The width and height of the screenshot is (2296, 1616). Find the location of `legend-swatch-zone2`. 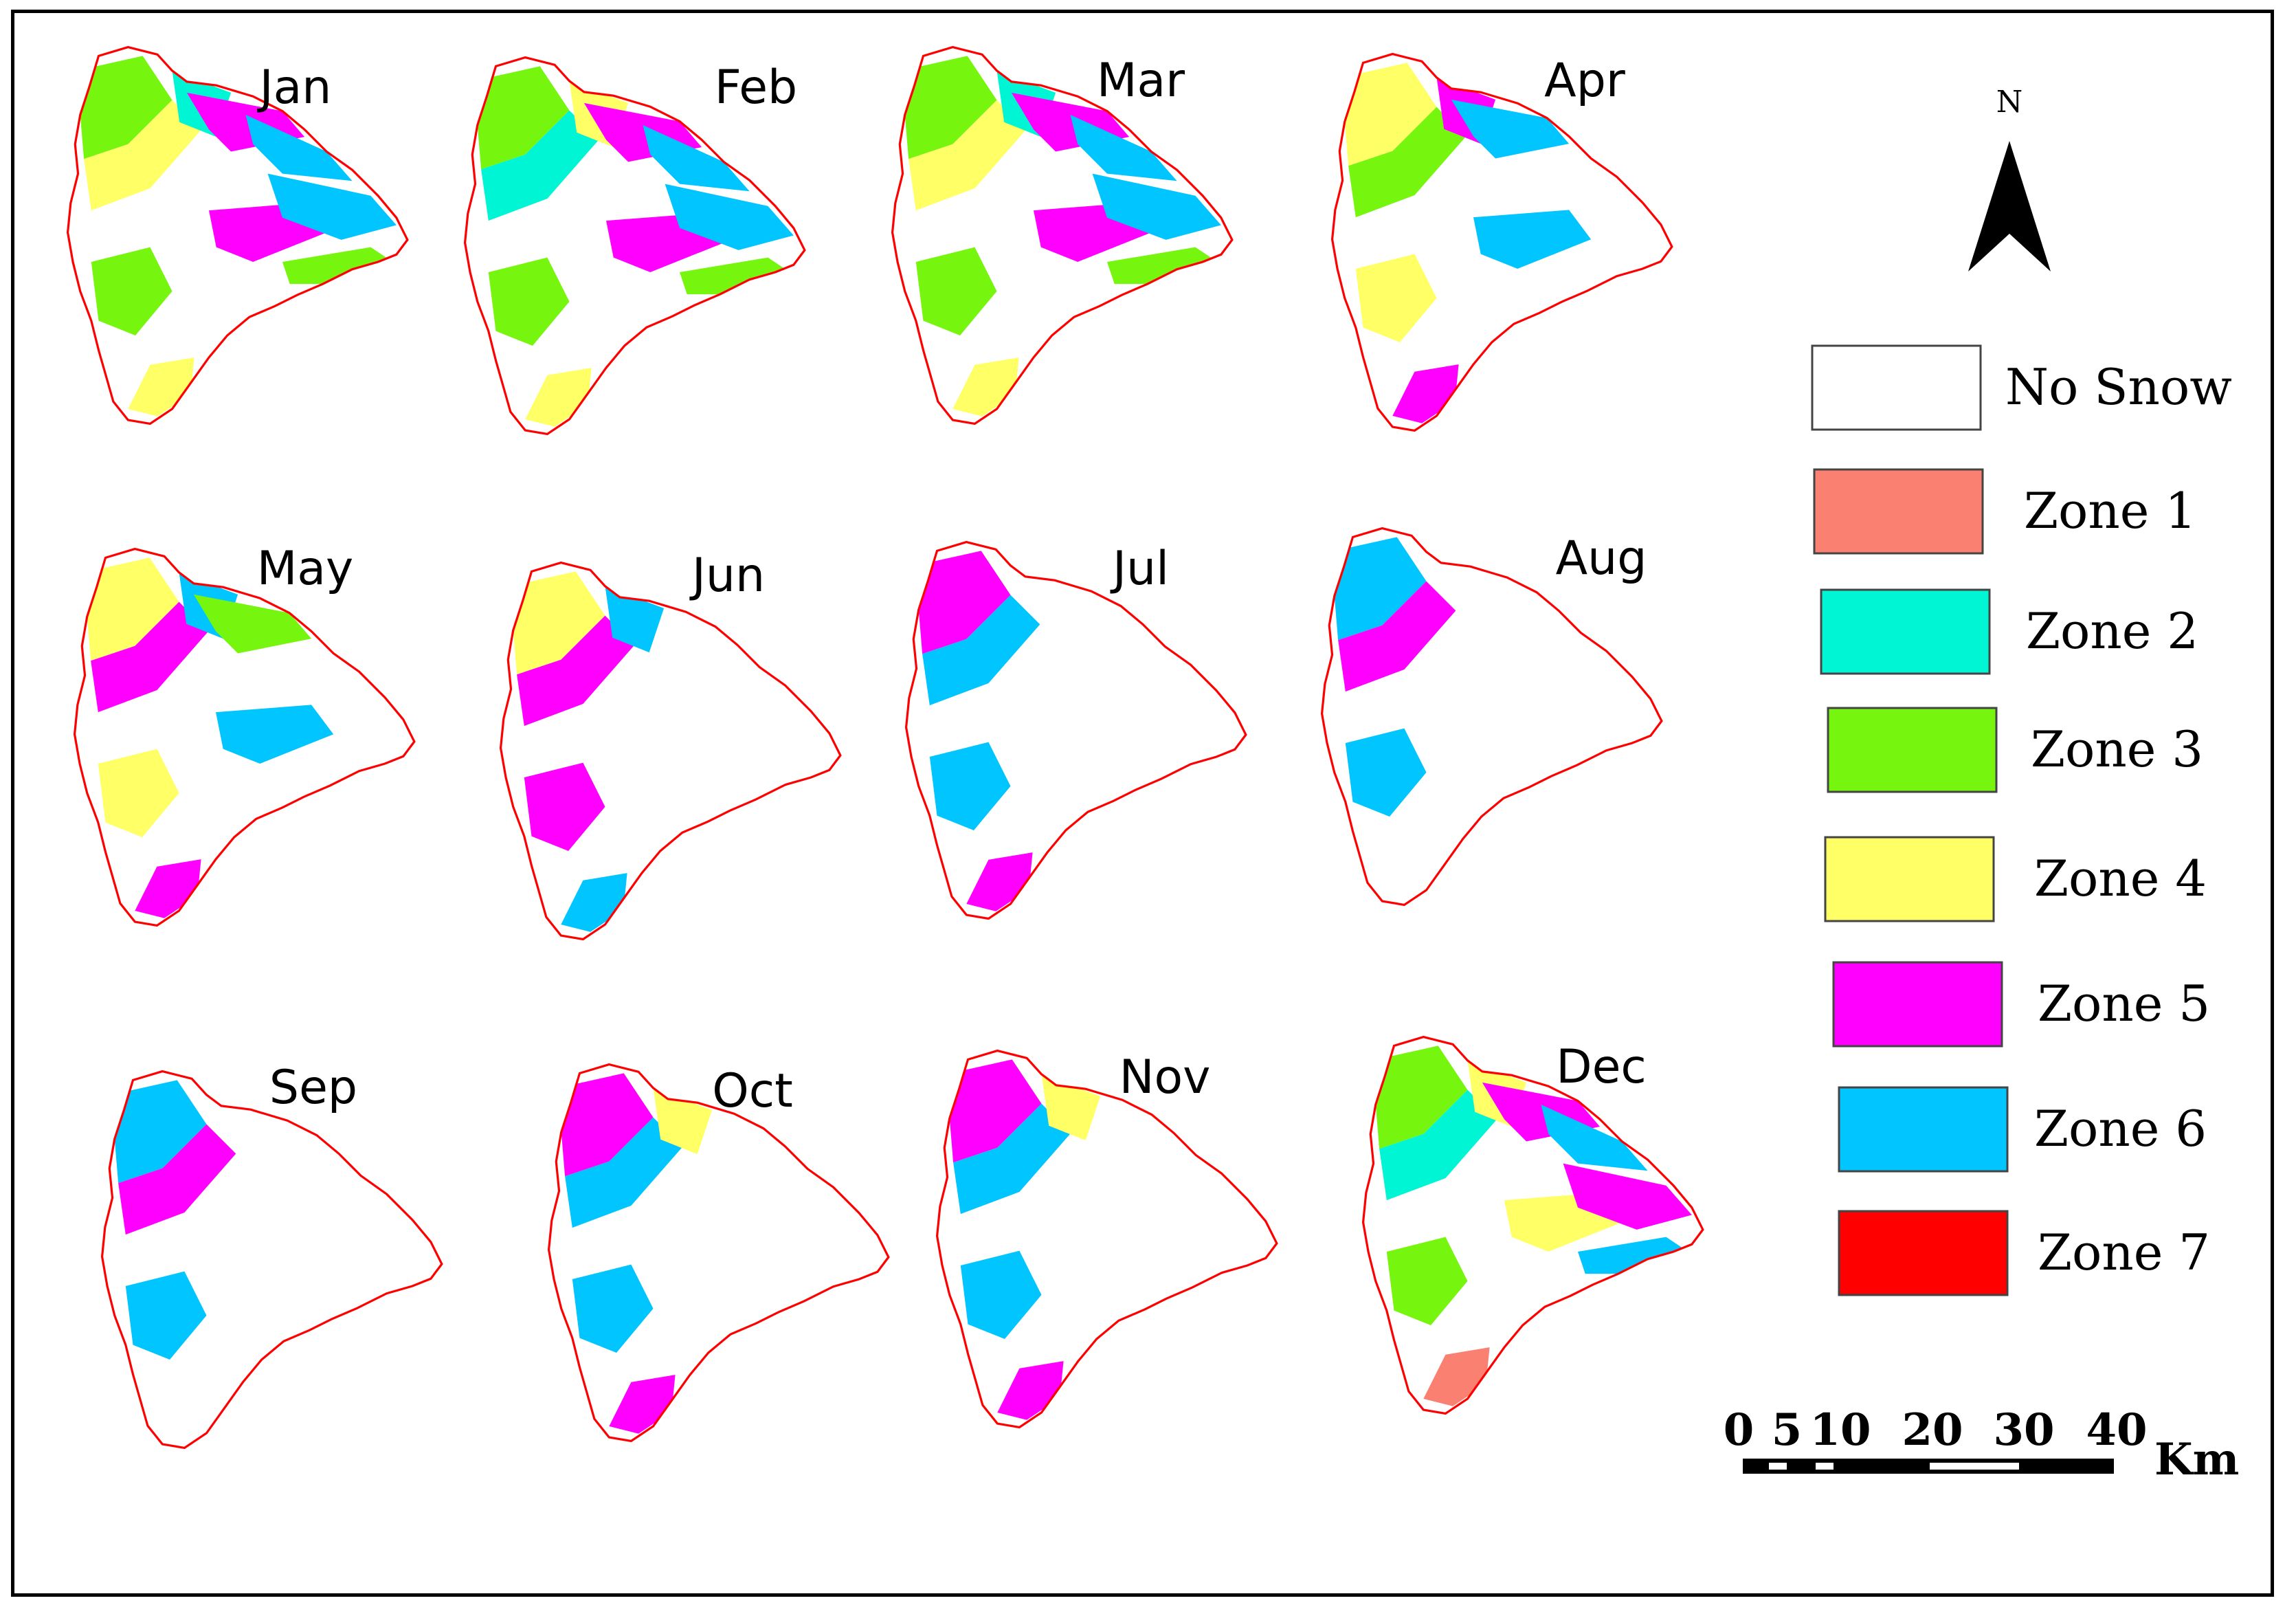

legend-swatch-zone2 is located at coordinates (1906, 631).